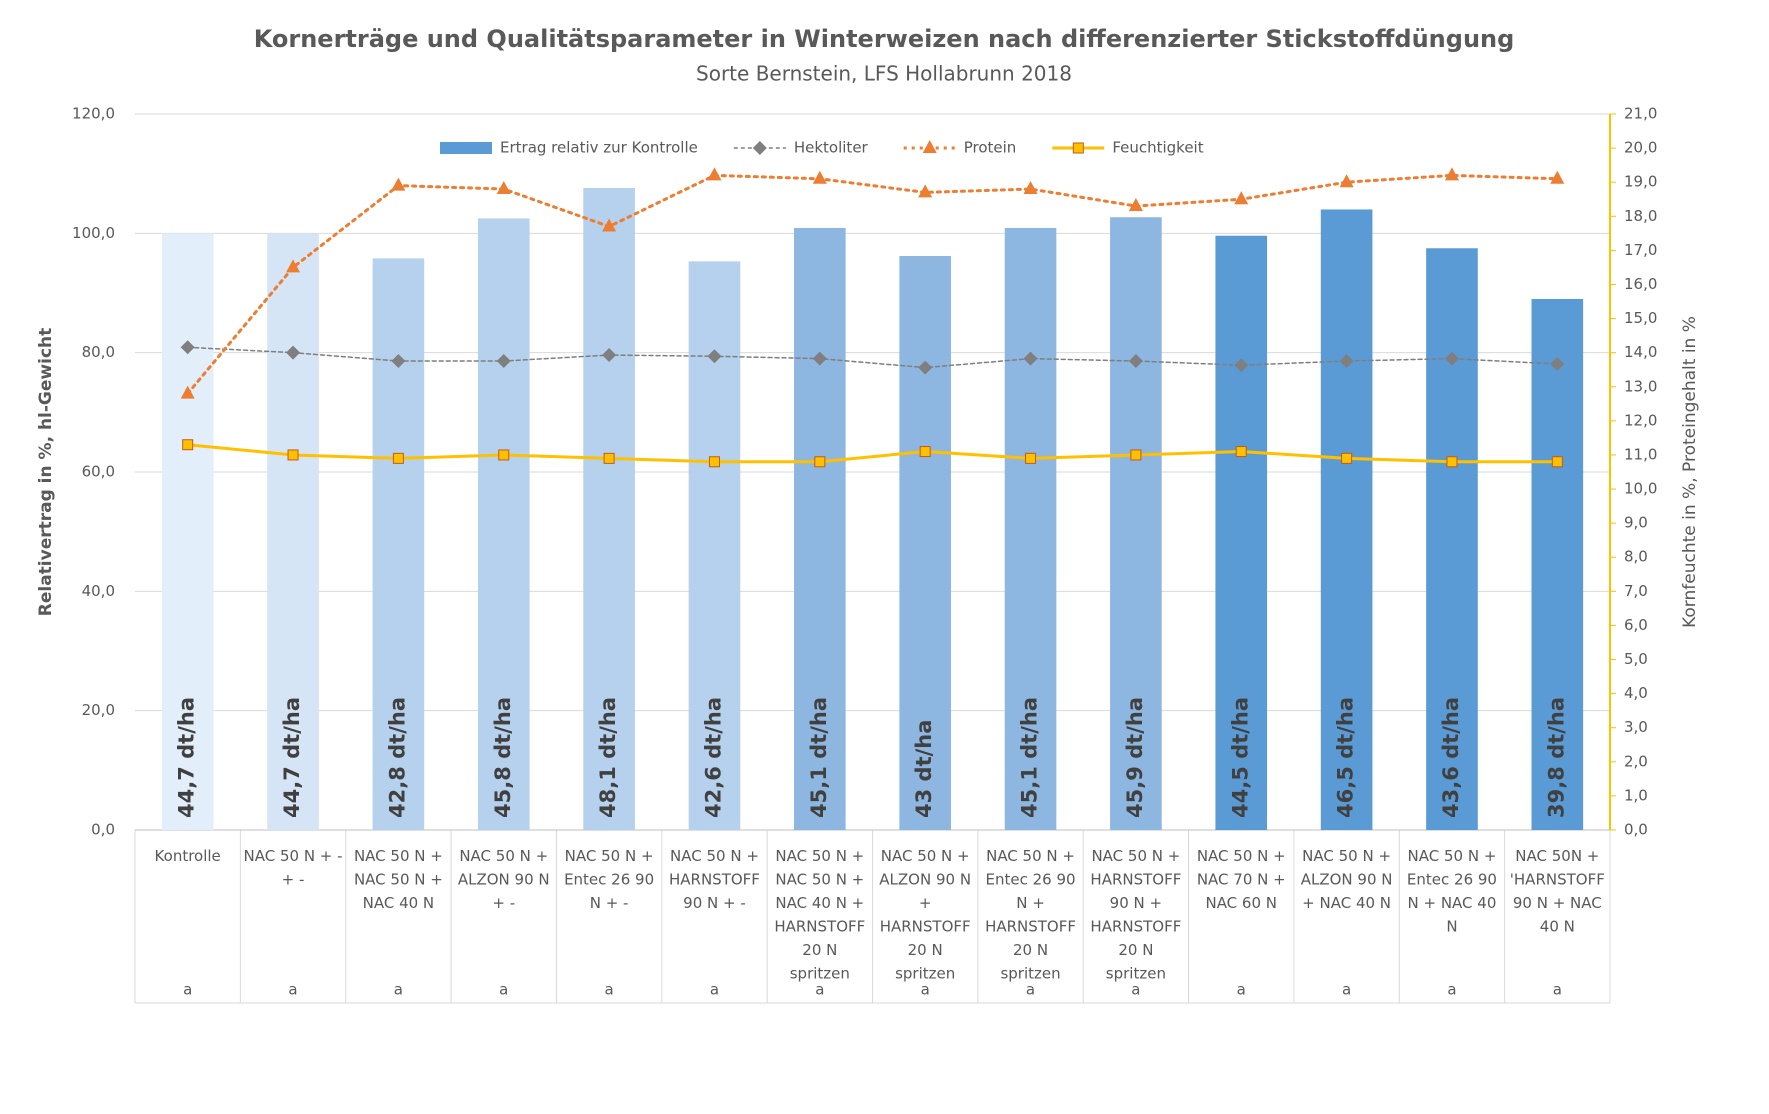 The height and width of the screenshot is (1114, 1769). Describe the element at coordinates (399, 903) in the screenshot. I see `label-line: NAC 40 N` at that location.